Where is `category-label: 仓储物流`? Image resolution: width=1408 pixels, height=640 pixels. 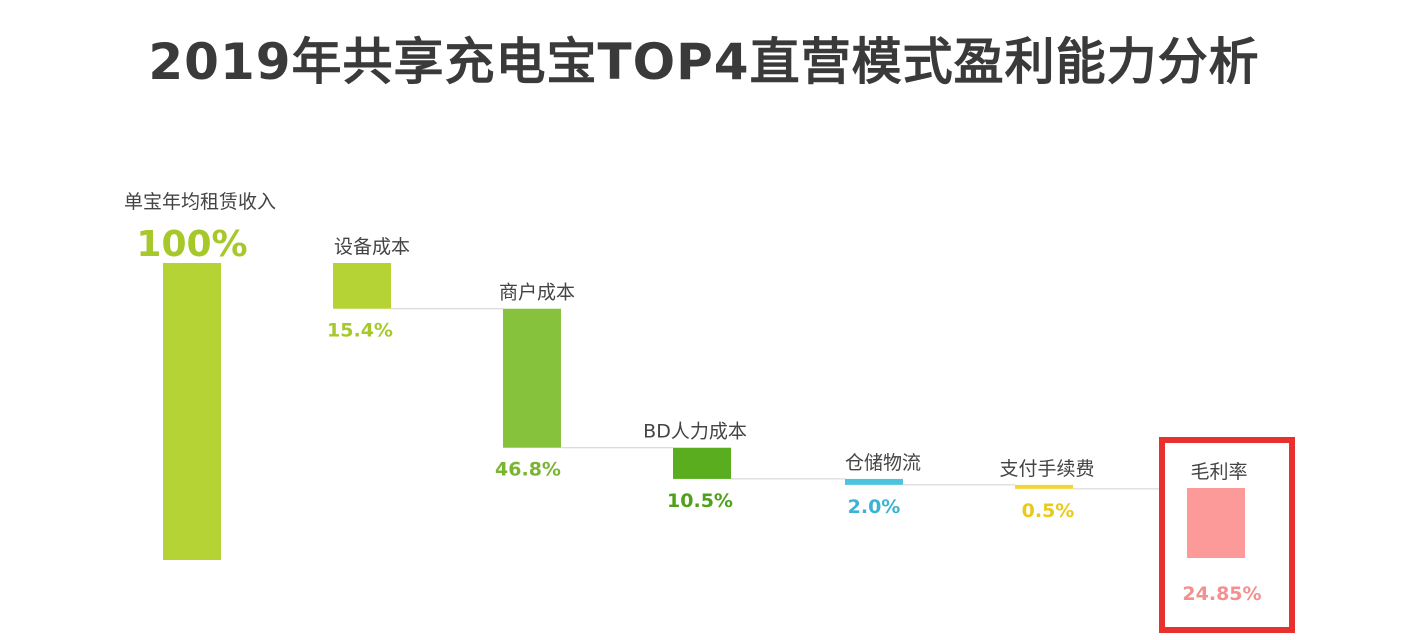 category-label: 仓储物流 is located at coordinates (883, 463).